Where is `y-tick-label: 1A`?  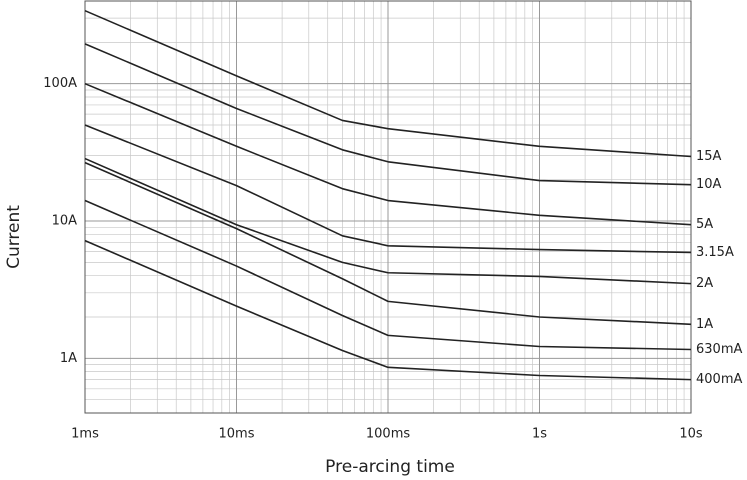
y-tick-label: 1A is located at coordinates (68, 358).